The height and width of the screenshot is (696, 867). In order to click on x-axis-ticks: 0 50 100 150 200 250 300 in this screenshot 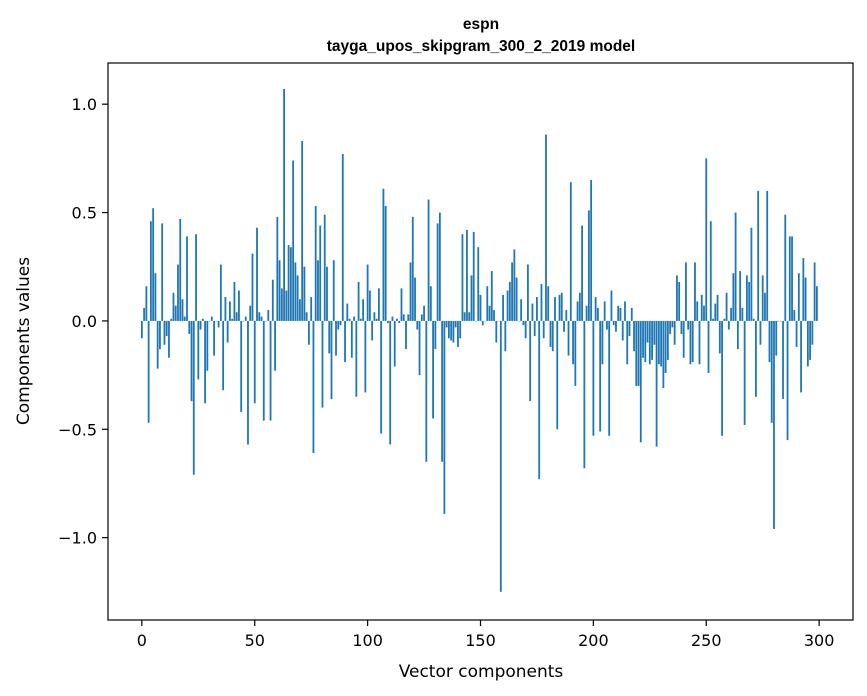, I will do `click(486, 635)`.